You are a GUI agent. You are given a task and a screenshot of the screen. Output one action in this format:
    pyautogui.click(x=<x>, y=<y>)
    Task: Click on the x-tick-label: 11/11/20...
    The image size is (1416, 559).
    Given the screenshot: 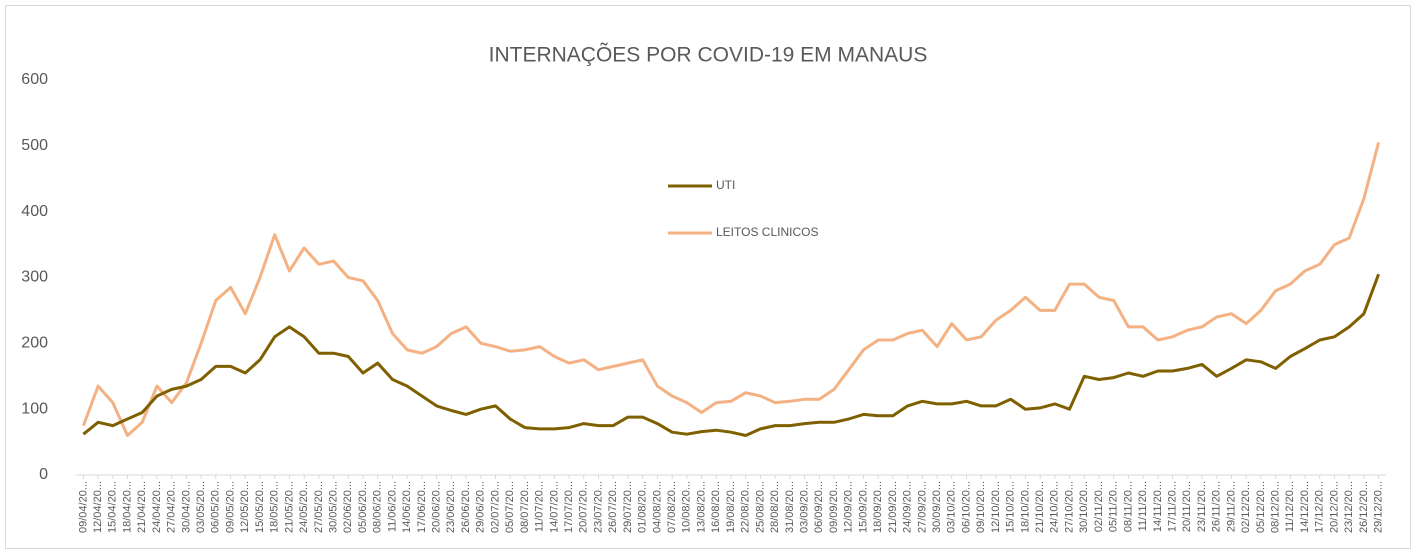 What is the action you would take?
    pyautogui.click(x=1143, y=506)
    